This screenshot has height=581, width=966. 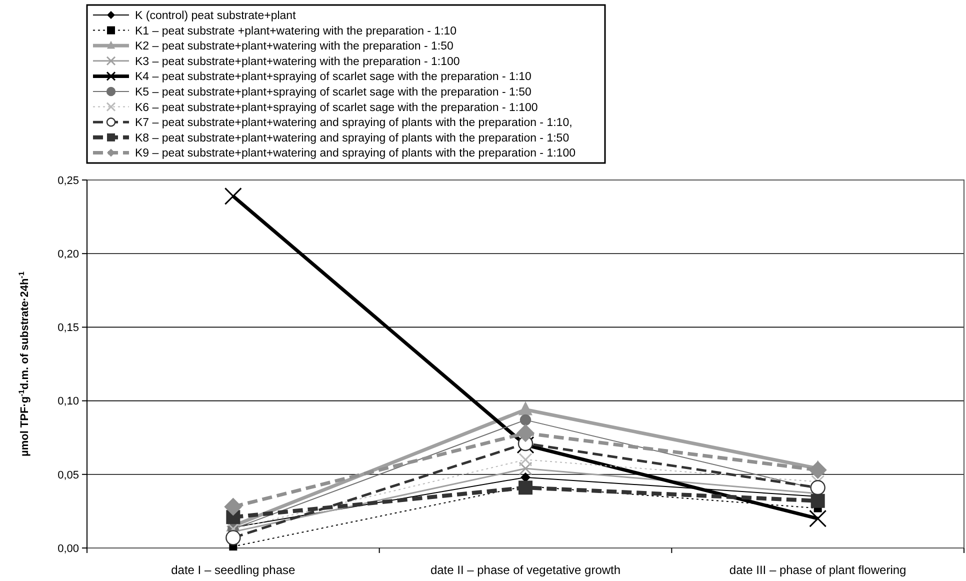 I want to click on legend-label: K2 – peat substrate+plant+watering with the preparation - 1:50, so click(x=294, y=46).